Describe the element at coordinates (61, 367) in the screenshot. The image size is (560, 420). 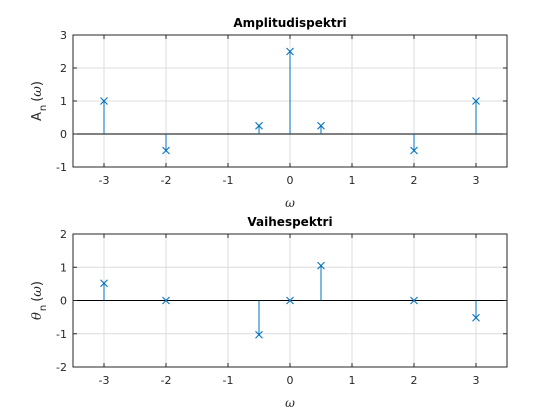
I see `y-tick-label: -2` at that location.